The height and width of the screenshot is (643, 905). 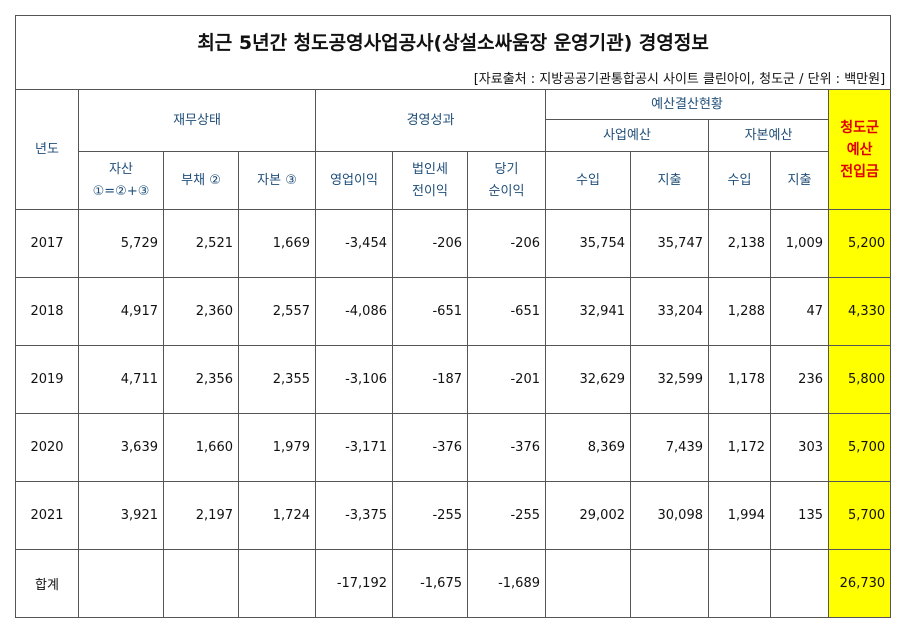 What do you see at coordinates (859, 311) in the screenshot?
I see `cell: 4,330` at bounding box center [859, 311].